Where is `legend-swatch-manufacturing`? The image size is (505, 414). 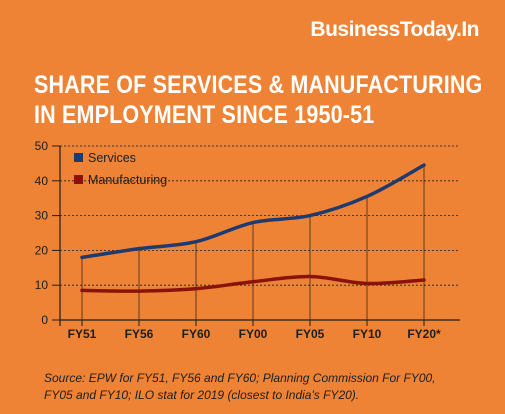 legend-swatch-manufacturing is located at coordinates (78, 179).